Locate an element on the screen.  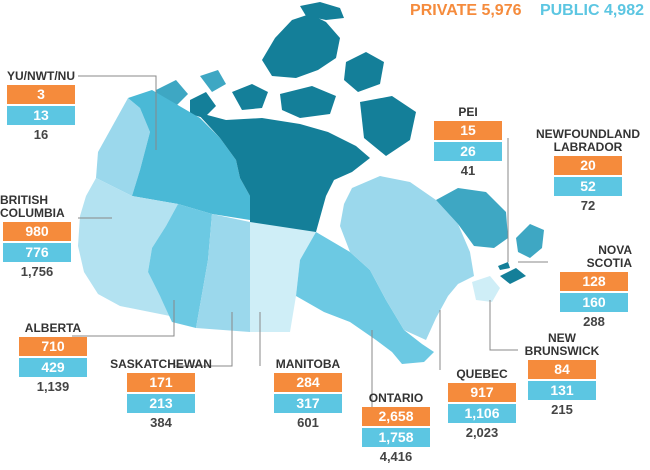
callout-quebec: QUEBEC 917 1,106 2,023 is located at coordinates (482, 404).